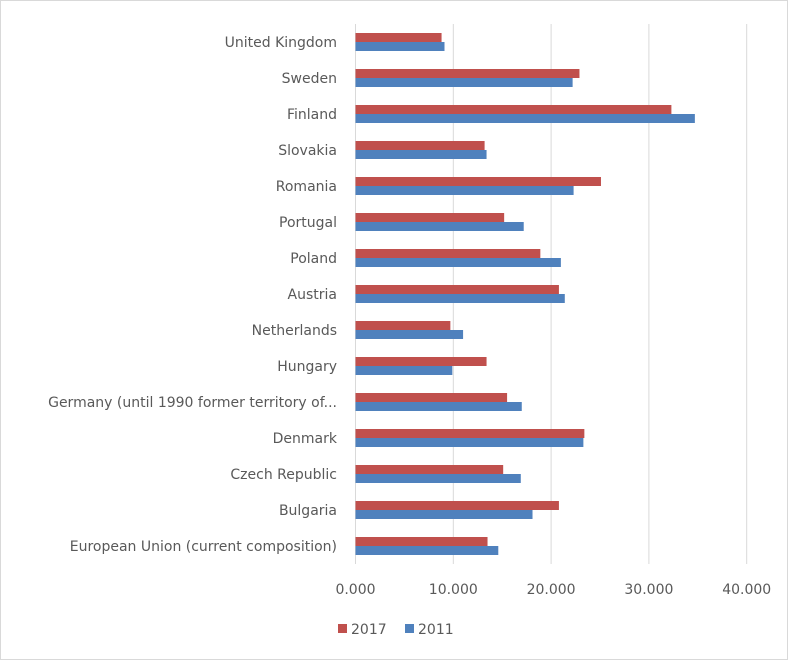  I want to click on category-label: Hungary, so click(307, 367).